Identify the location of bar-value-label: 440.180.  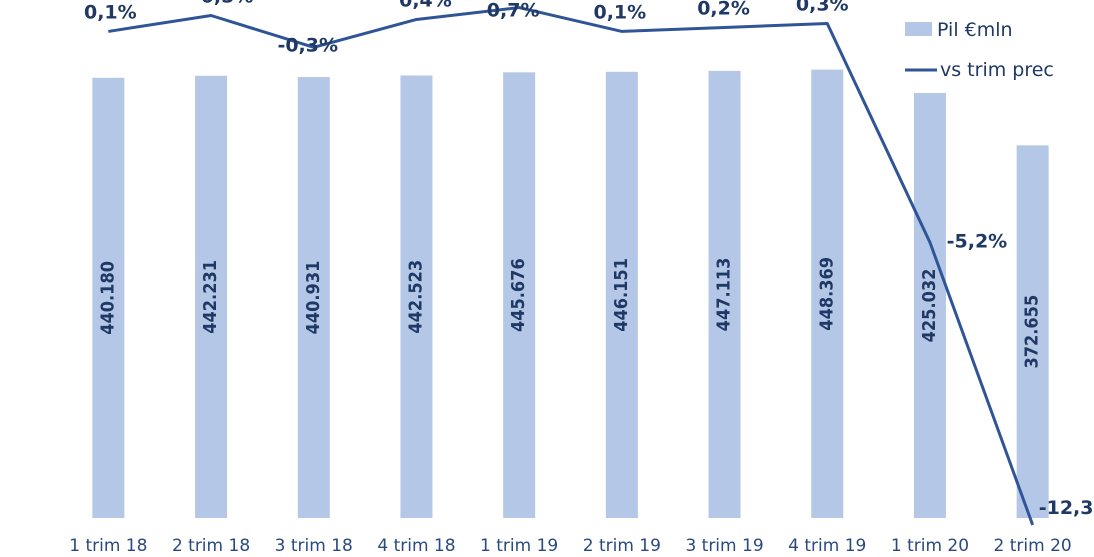
(107, 298).